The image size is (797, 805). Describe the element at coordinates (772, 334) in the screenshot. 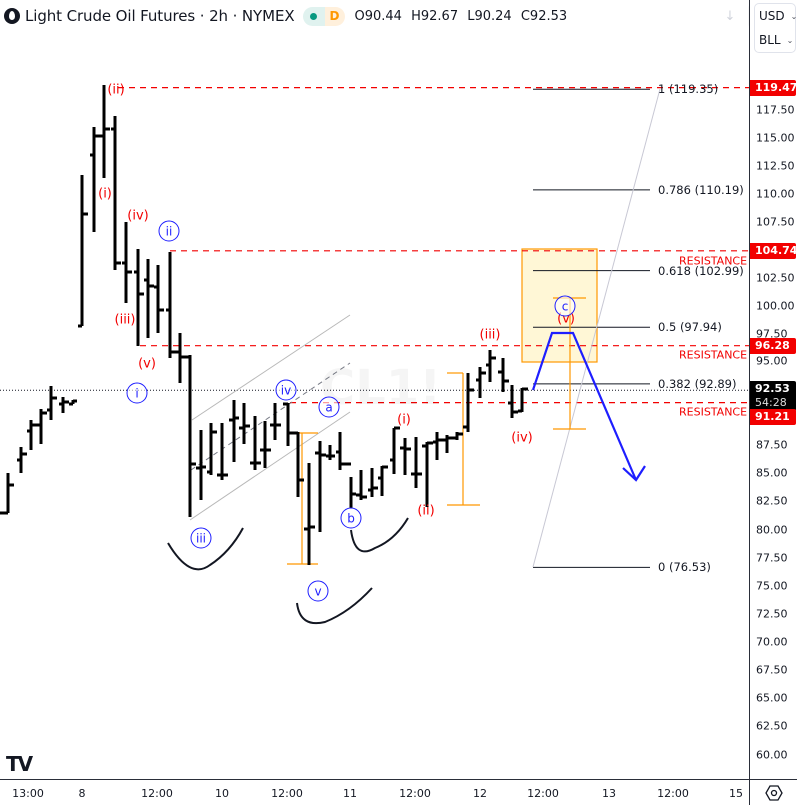

I see `price-tick: 97.50` at that location.